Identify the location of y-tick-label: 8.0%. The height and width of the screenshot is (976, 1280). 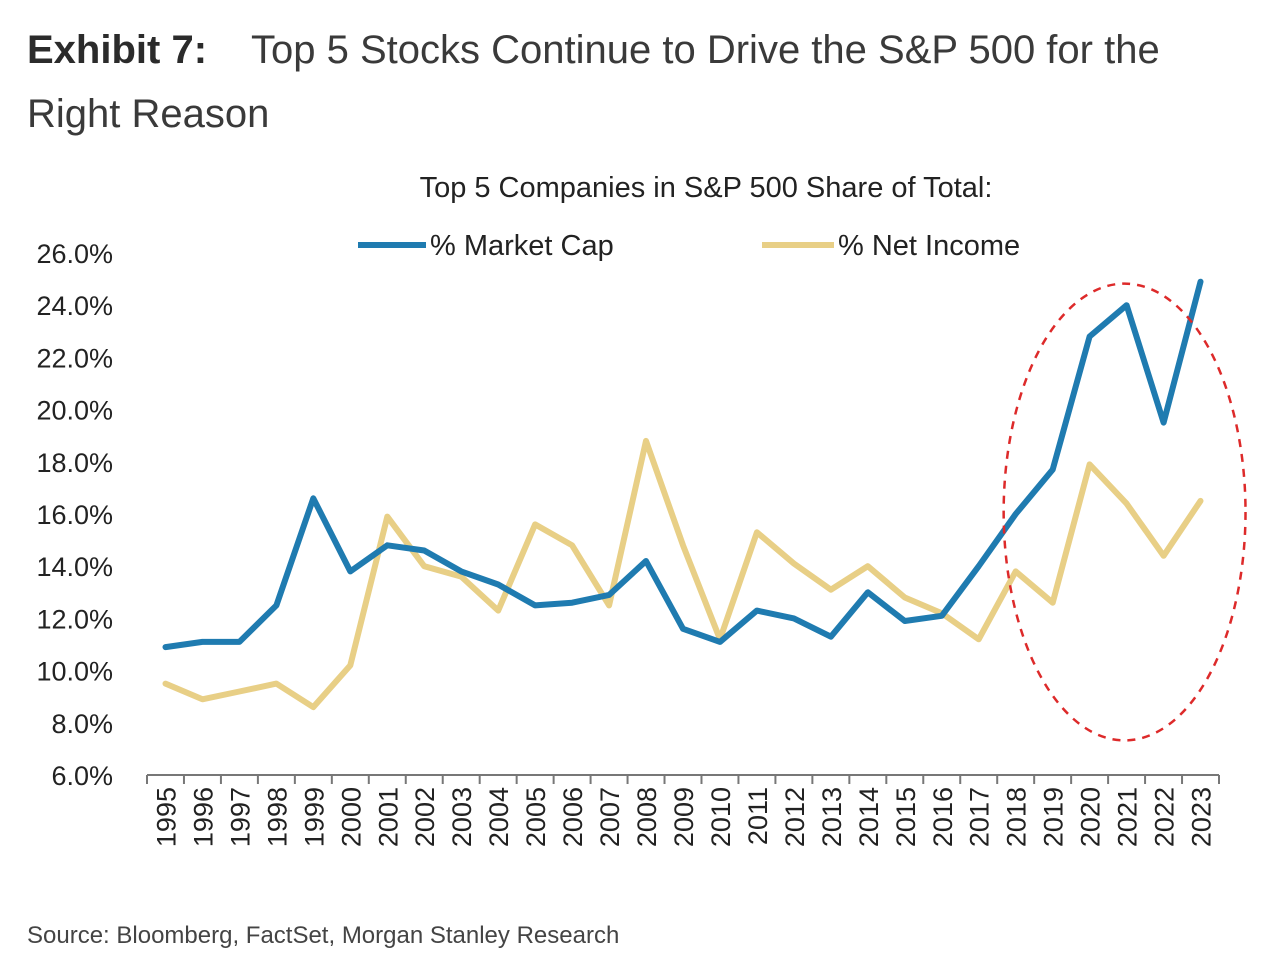
(82, 724).